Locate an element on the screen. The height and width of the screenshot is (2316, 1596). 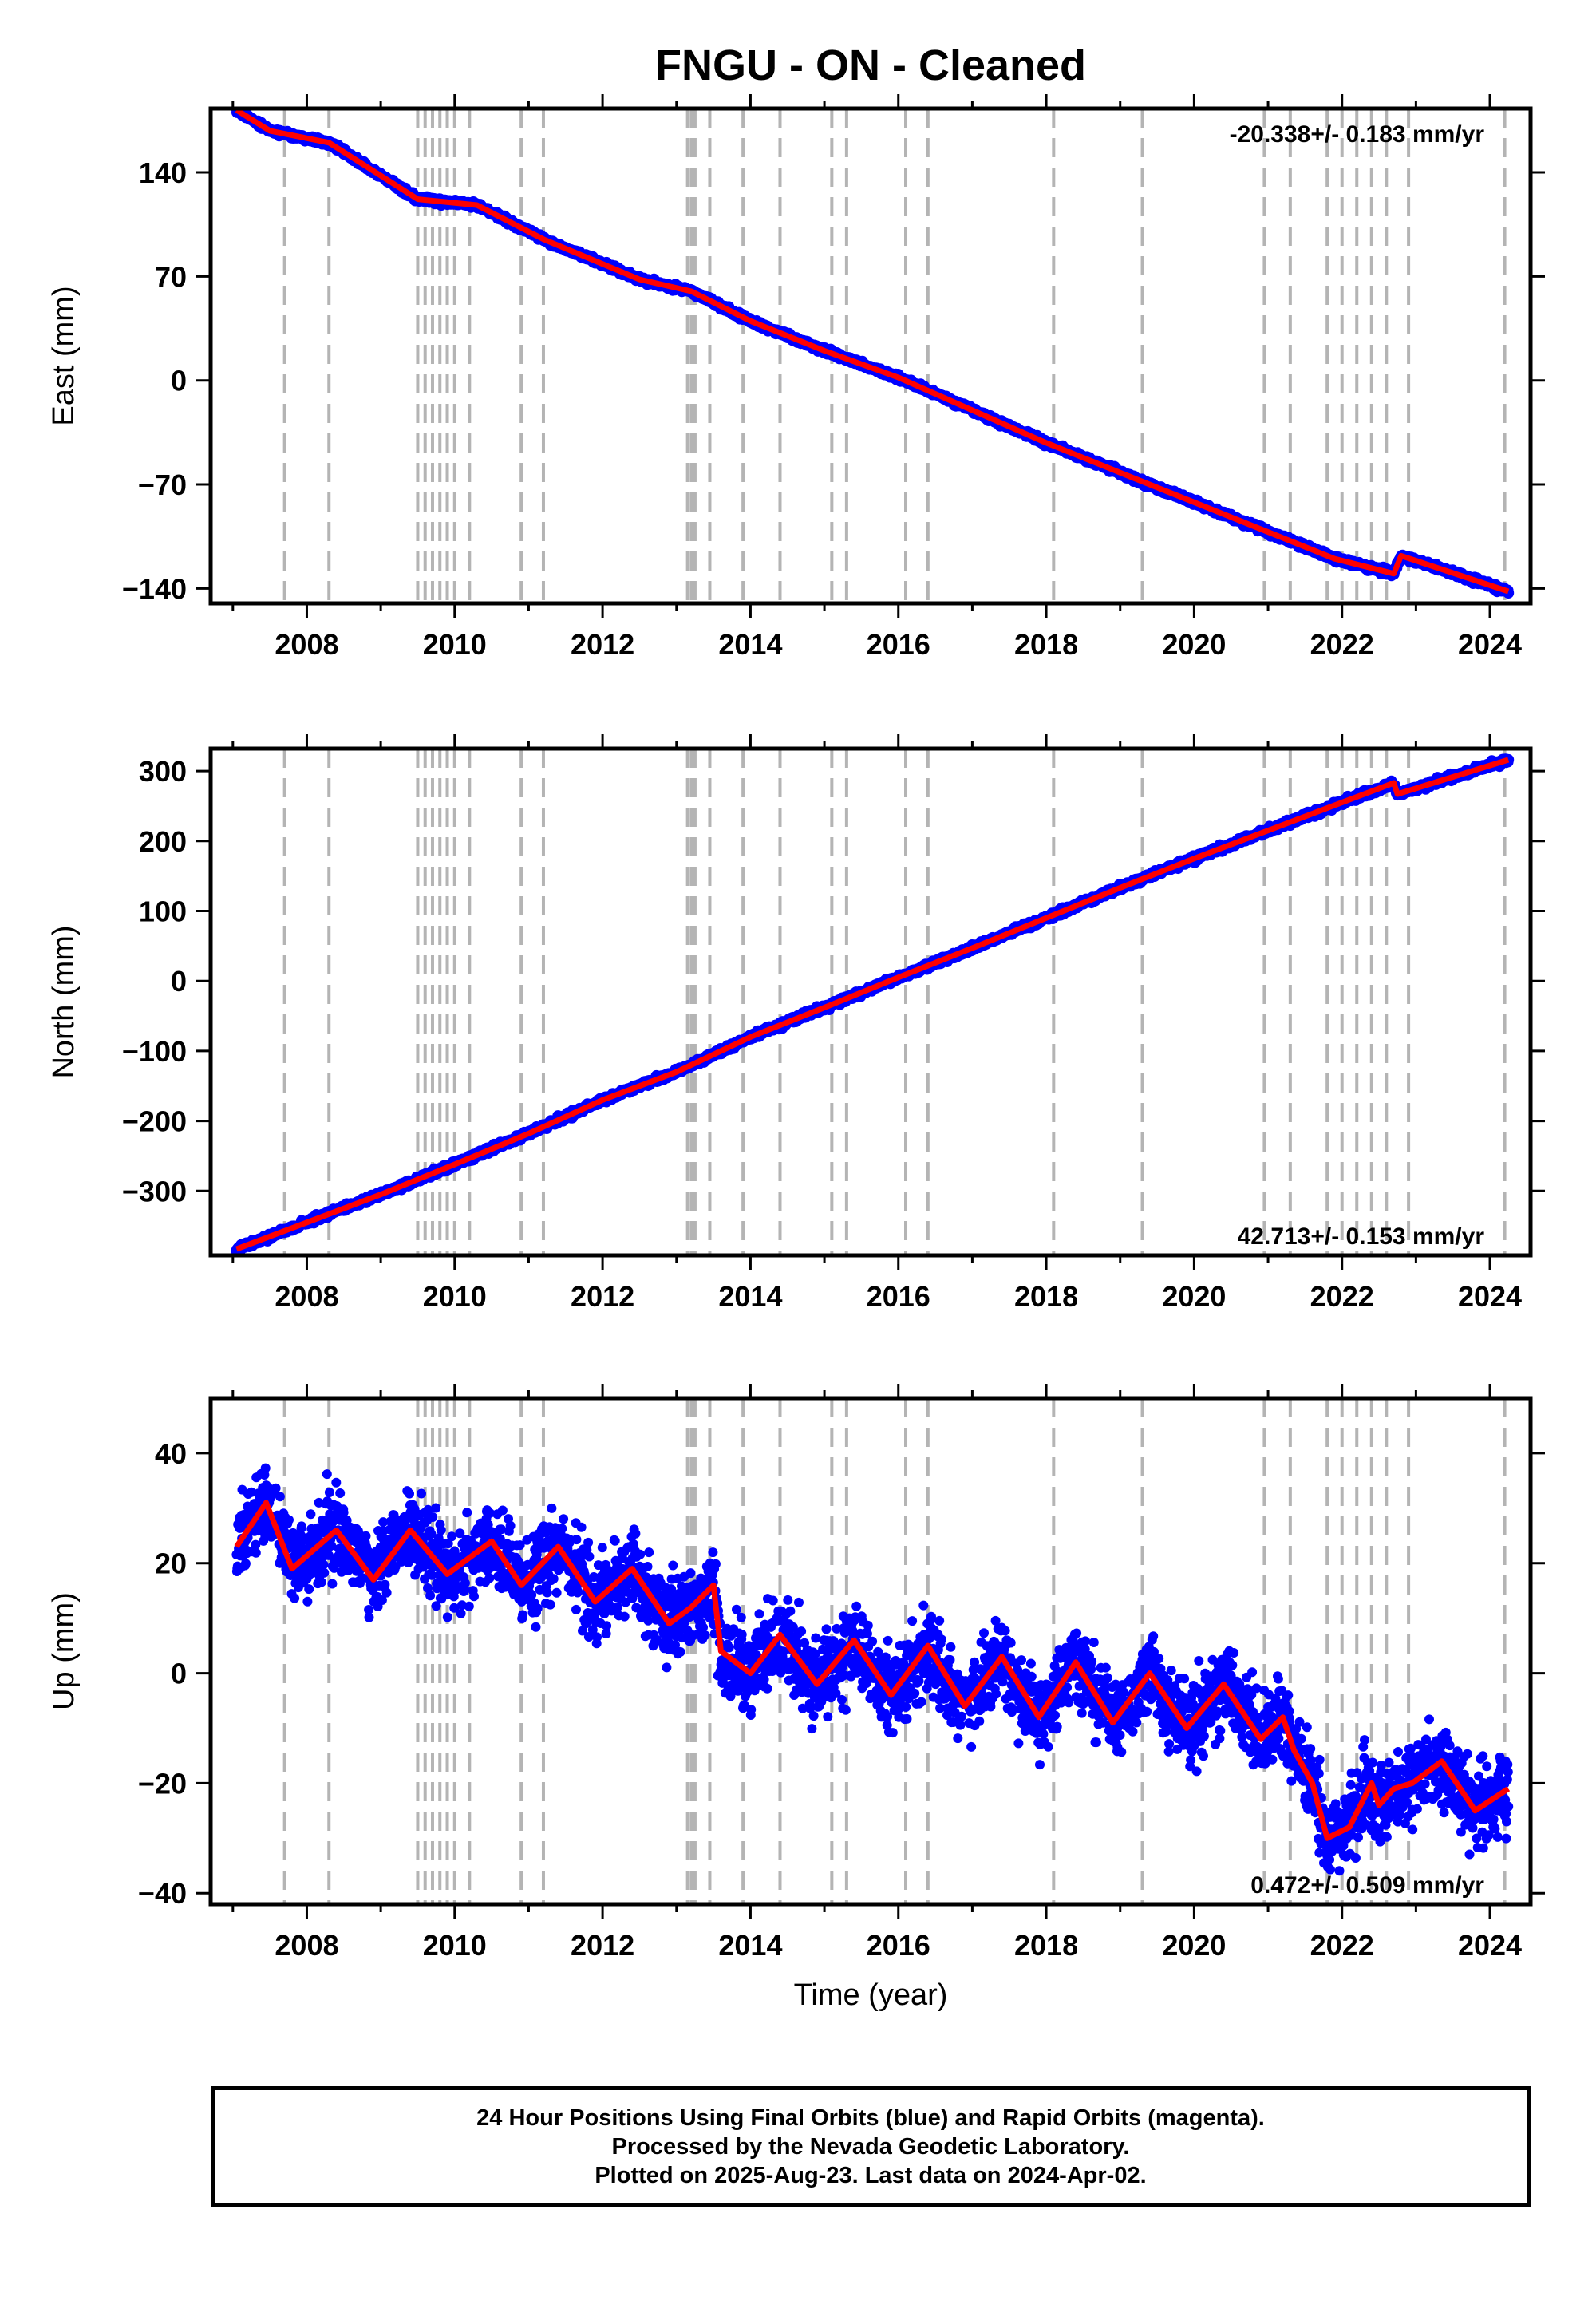
x-tick-label: 2024 is located at coordinates (1490, 644).